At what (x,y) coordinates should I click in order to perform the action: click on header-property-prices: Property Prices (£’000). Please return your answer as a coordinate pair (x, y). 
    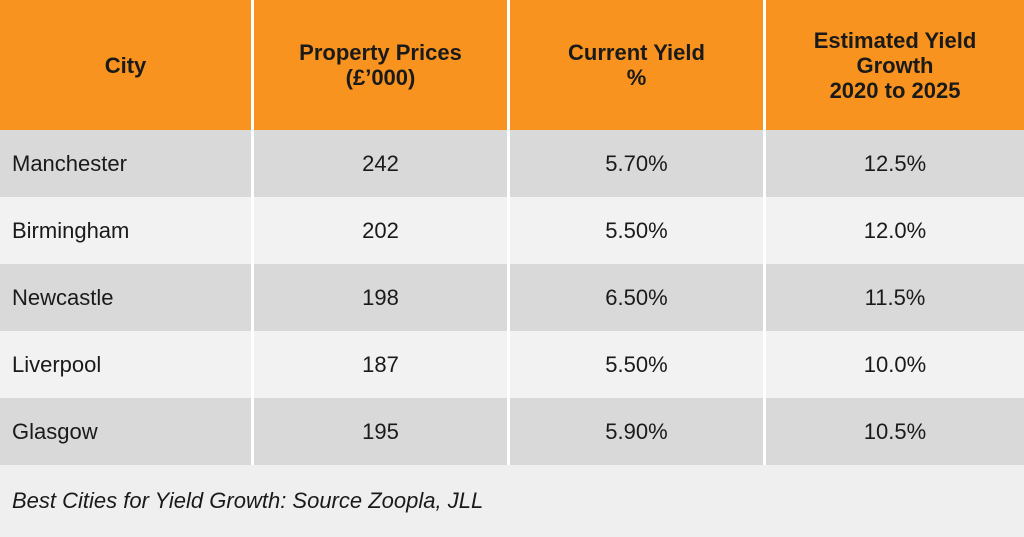
    Looking at the image, I should click on (382, 65).